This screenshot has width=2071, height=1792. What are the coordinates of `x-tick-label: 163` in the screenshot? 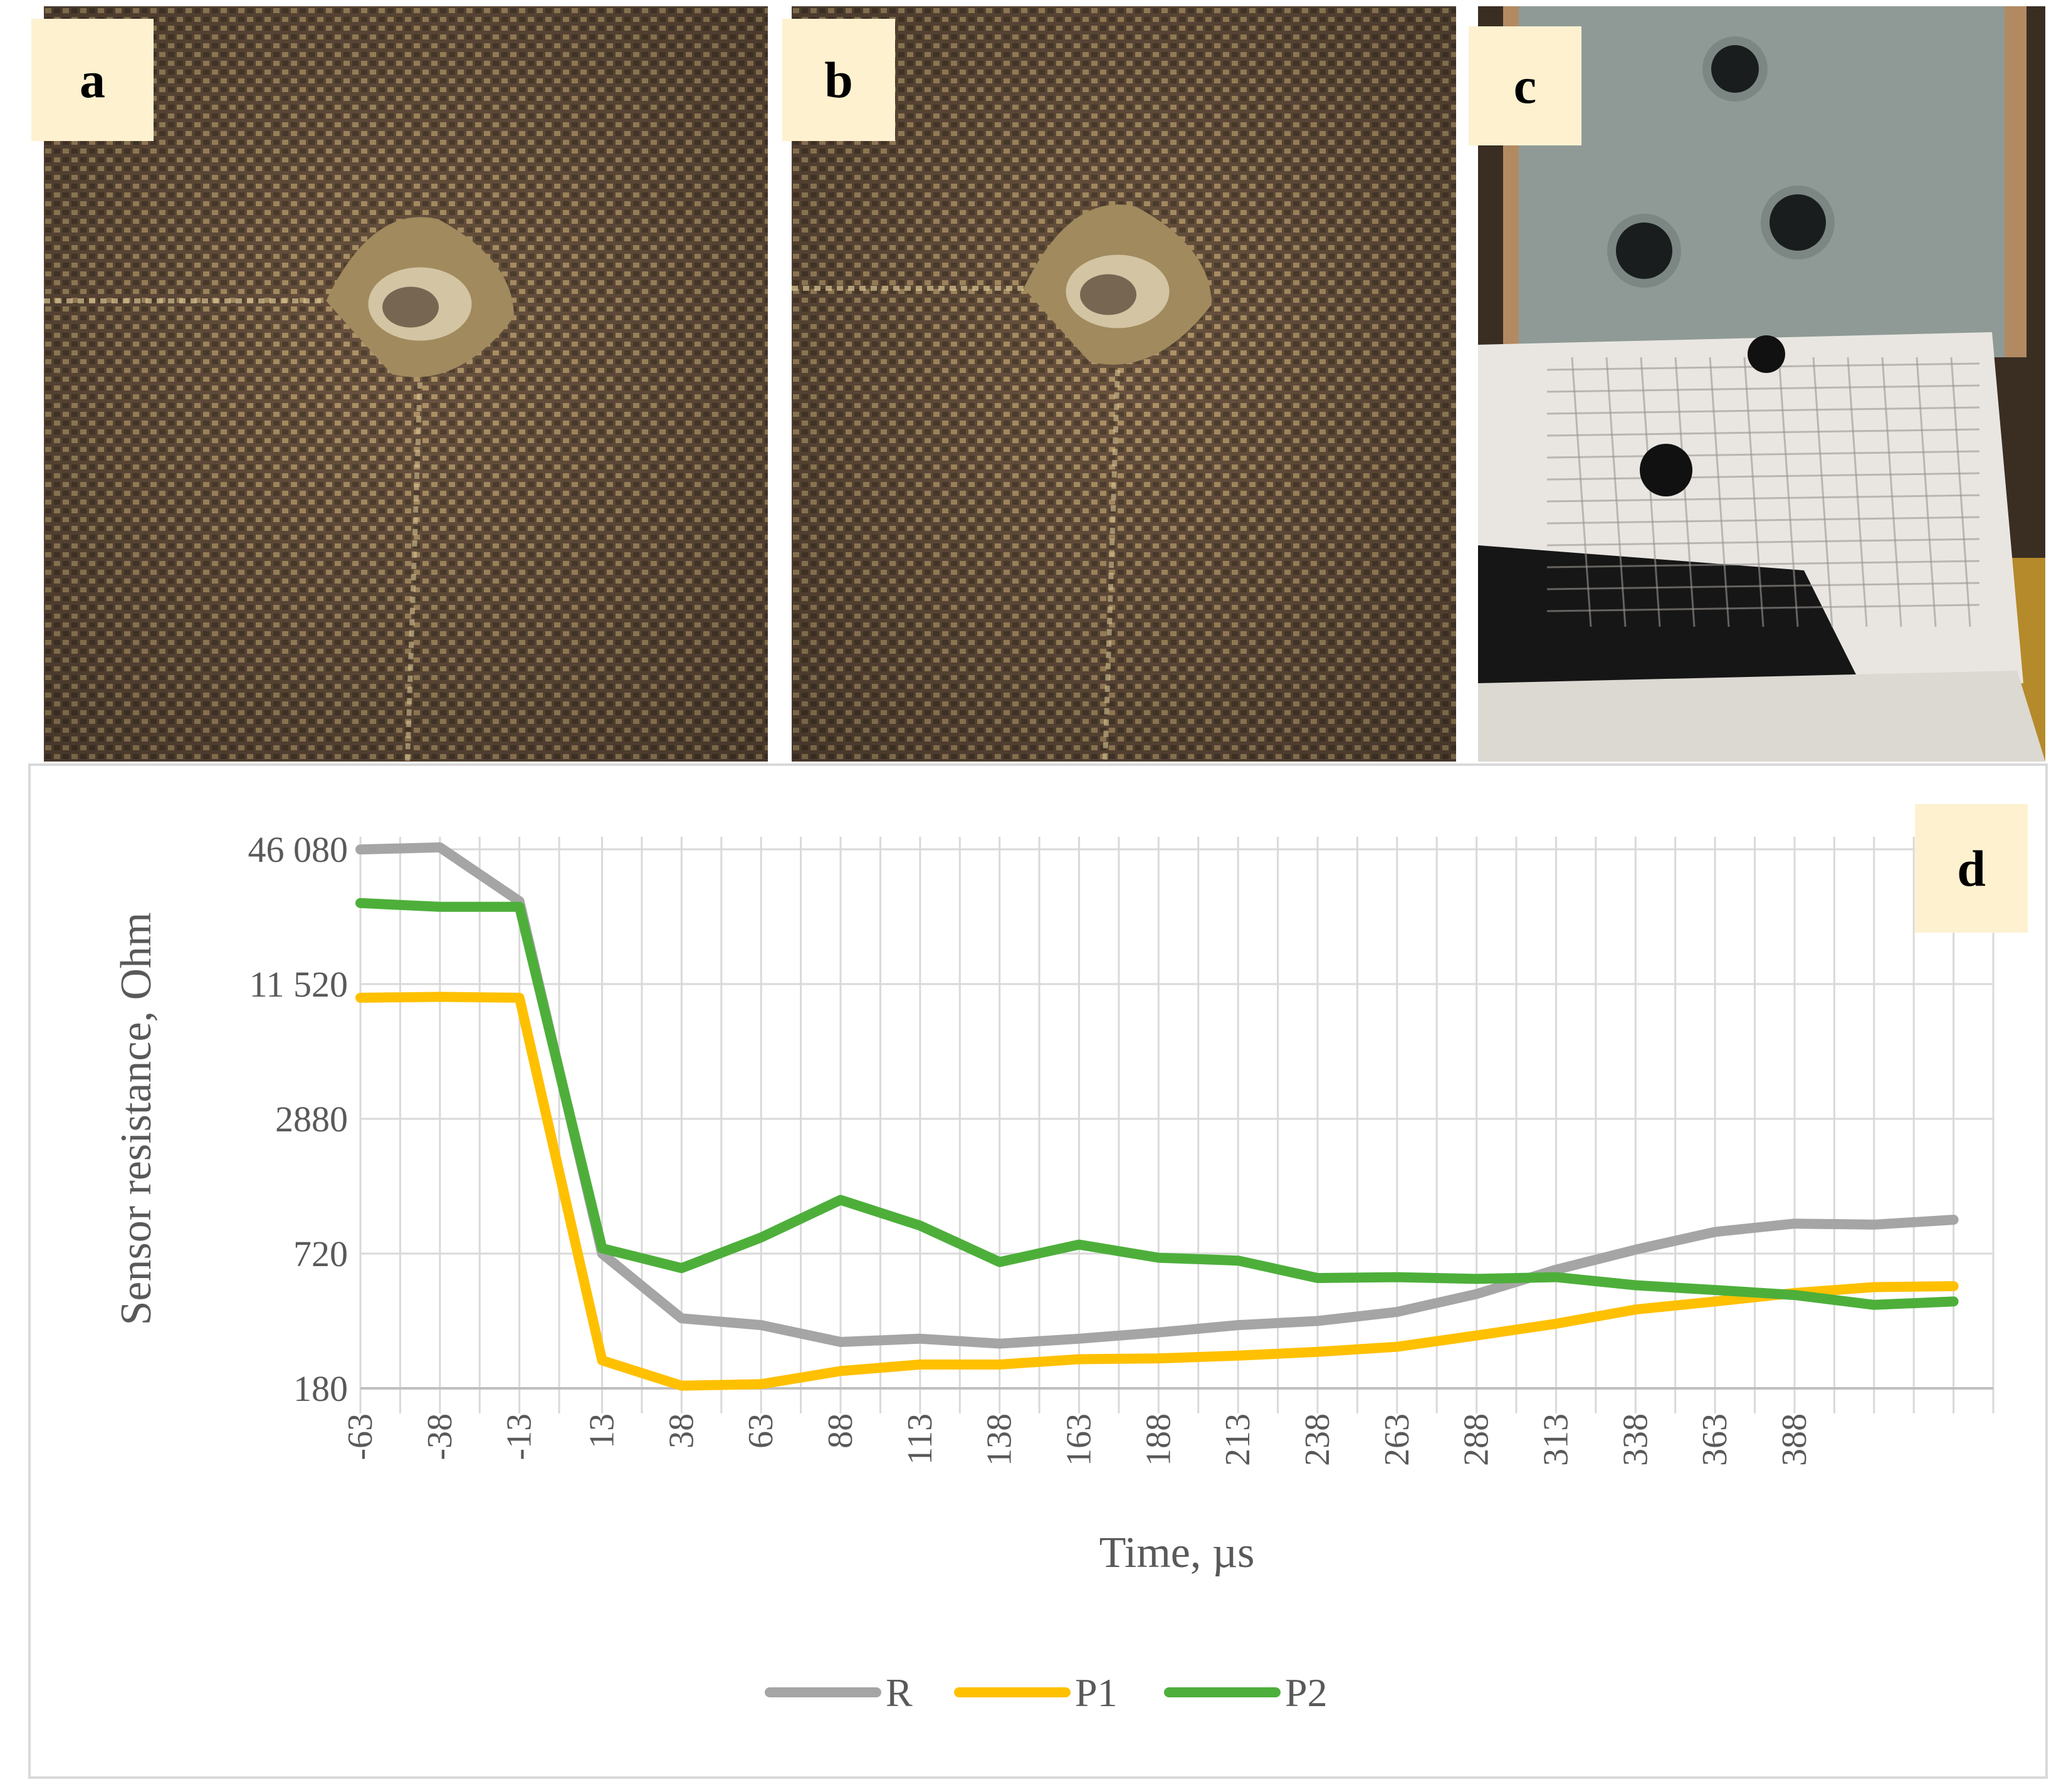 It's located at (1079, 1440).